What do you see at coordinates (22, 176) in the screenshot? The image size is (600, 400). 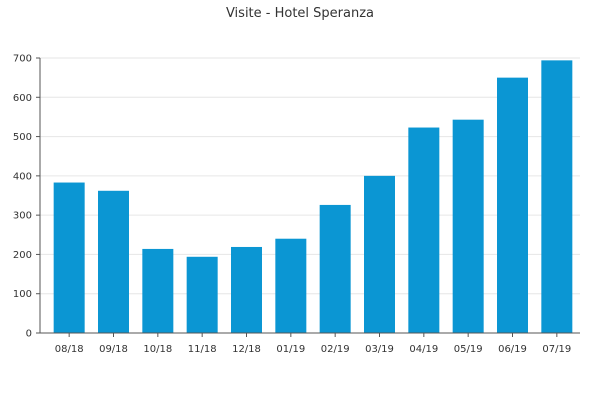 I see `y-tick-label: 400` at bounding box center [22, 176].